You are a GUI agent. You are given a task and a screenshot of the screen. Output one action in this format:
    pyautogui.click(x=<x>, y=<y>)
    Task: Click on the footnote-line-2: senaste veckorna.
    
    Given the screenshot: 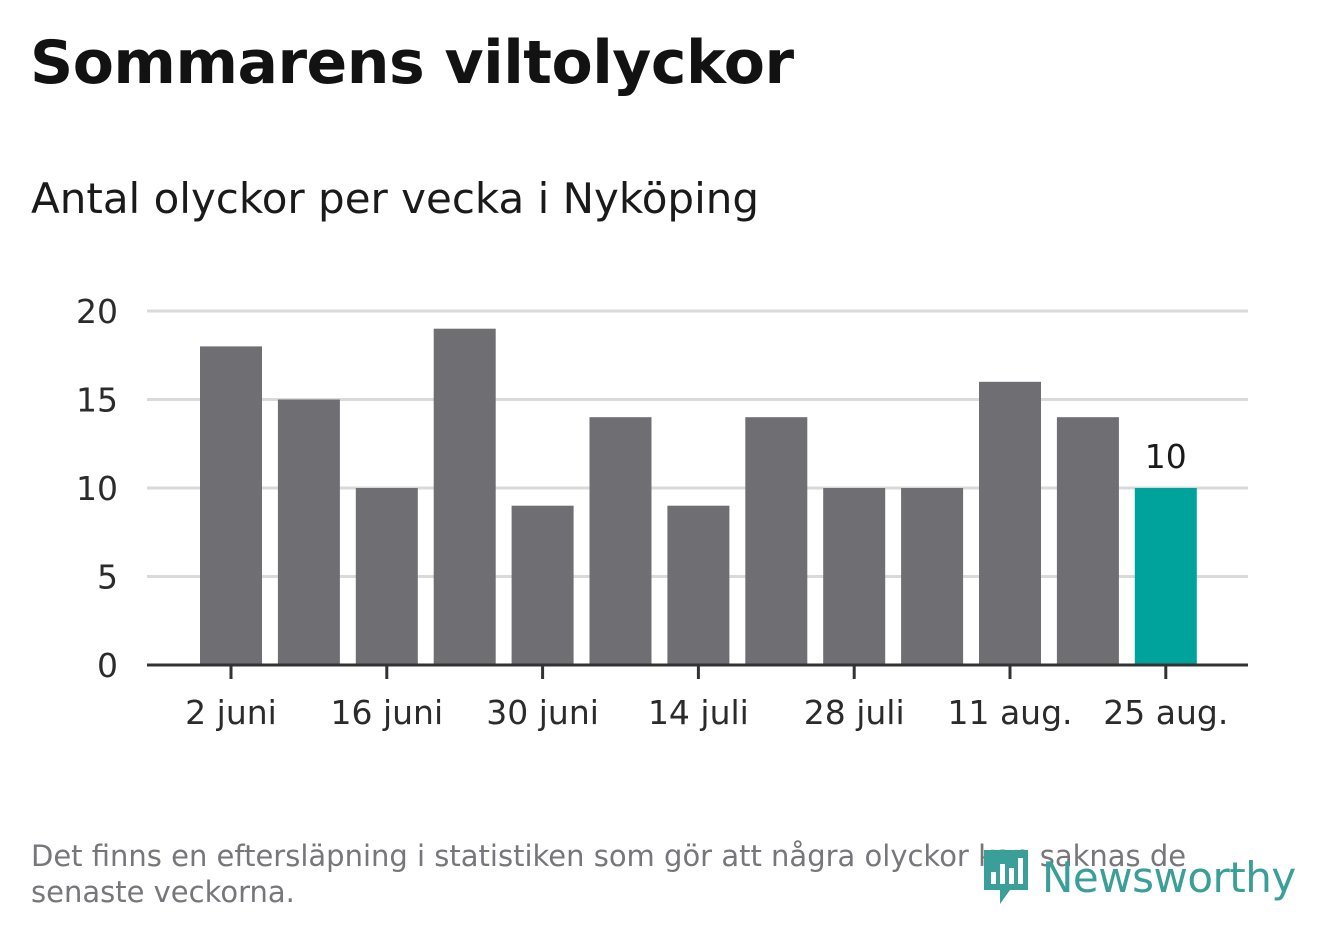 What is the action you would take?
    pyautogui.click(x=163, y=892)
    